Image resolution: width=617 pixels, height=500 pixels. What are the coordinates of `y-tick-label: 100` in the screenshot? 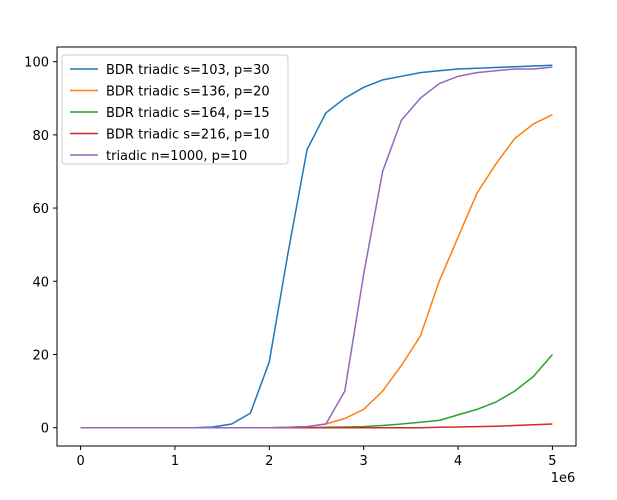 It's located at (36, 63).